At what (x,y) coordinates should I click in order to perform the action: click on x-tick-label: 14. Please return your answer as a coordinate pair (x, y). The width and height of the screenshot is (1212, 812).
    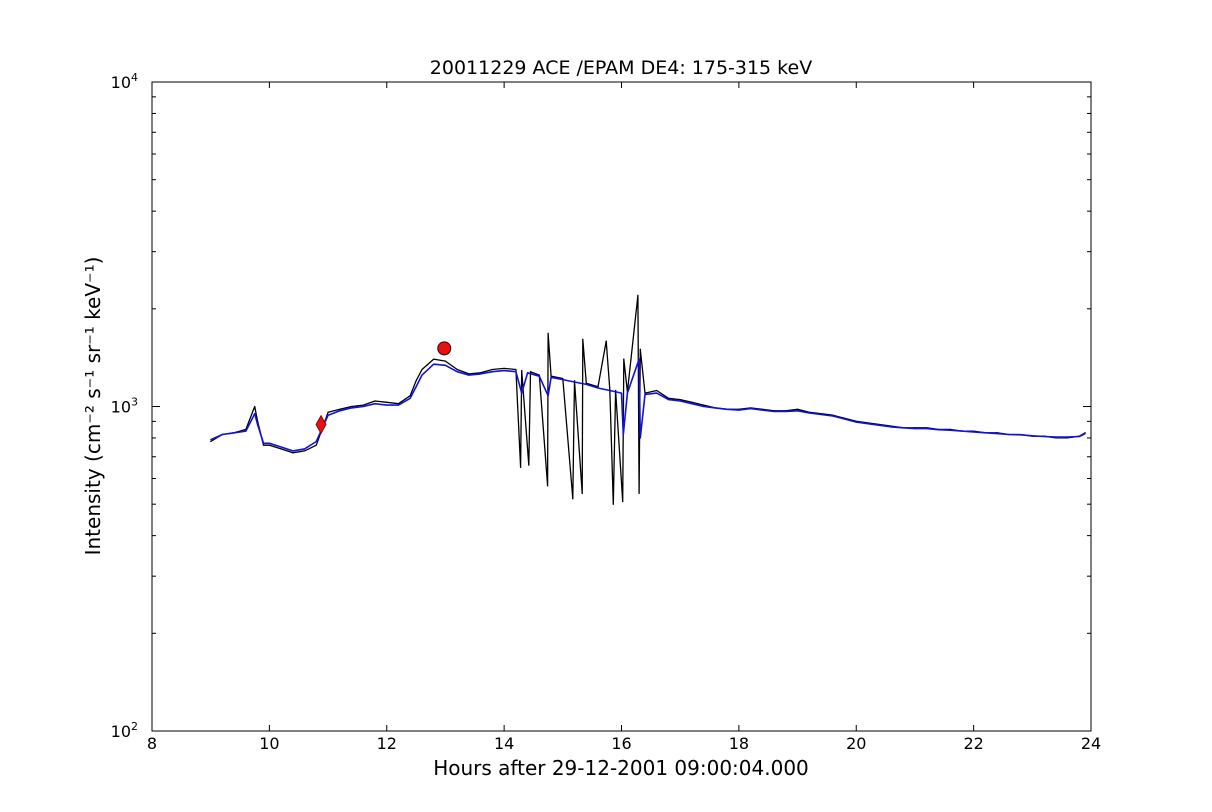
    Looking at the image, I should click on (504, 743).